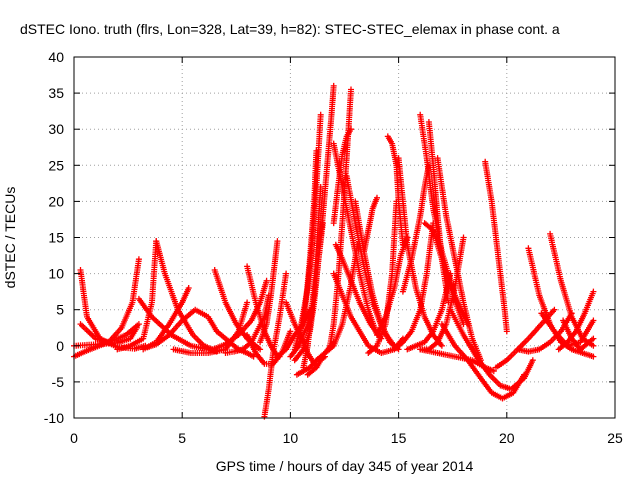 This screenshot has height=485, width=640. What do you see at coordinates (60, 310) in the screenshot?
I see `y-tick-label: 5` at bounding box center [60, 310].